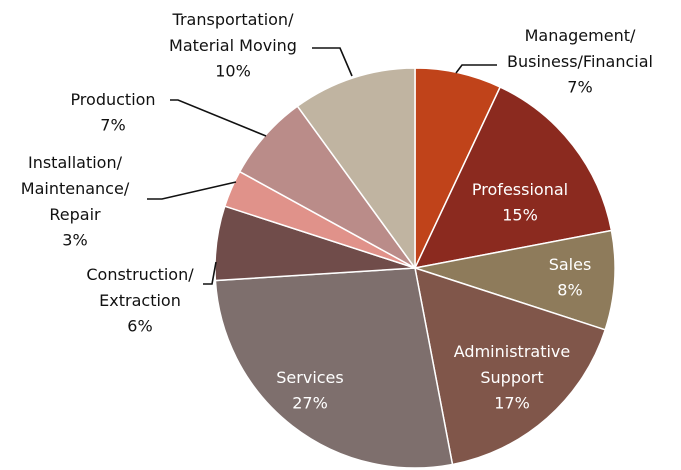  I want to click on slice-label-line: Extraction, so click(140, 300).